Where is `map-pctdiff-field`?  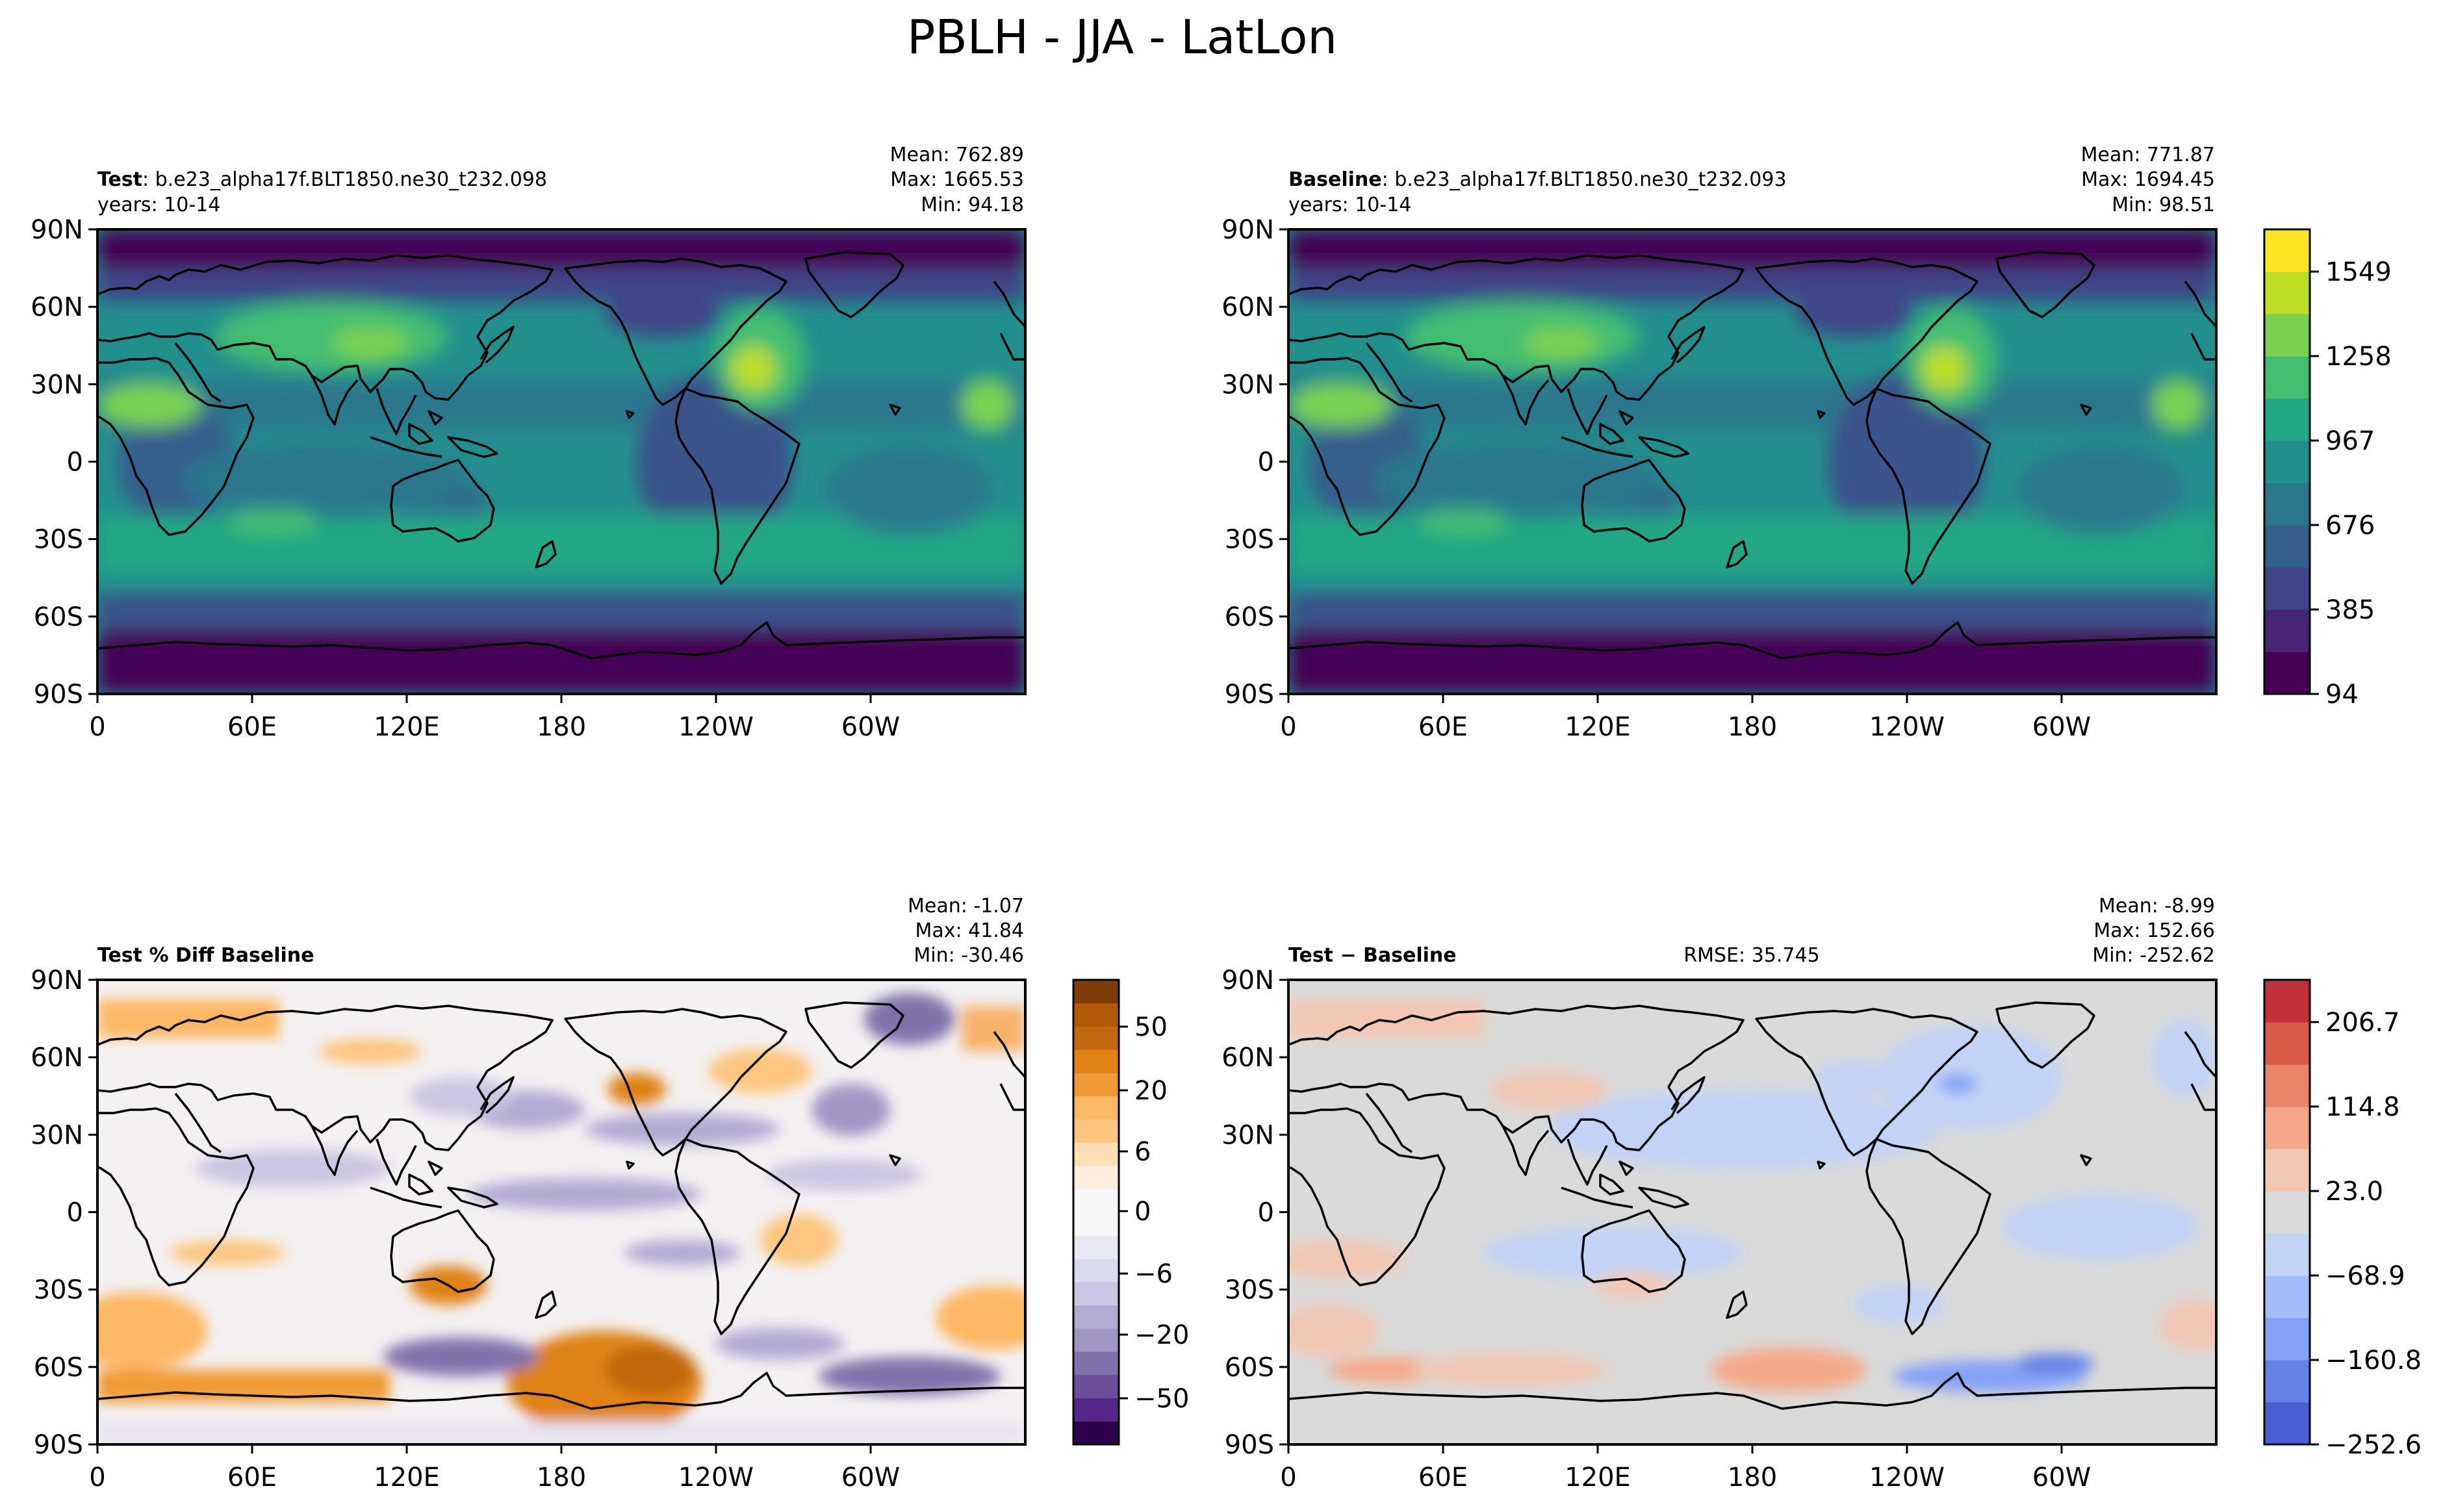
map-pctdiff-field is located at coordinates (561, 1212).